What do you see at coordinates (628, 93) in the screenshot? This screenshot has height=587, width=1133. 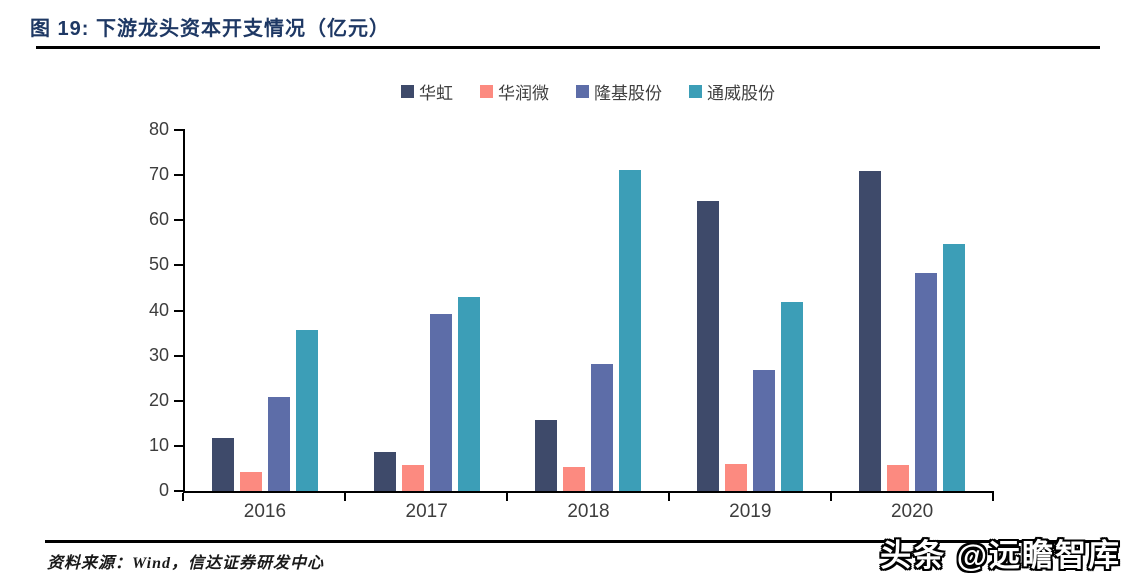 I see `legend-label: 隆基股份` at bounding box center [628, 93].